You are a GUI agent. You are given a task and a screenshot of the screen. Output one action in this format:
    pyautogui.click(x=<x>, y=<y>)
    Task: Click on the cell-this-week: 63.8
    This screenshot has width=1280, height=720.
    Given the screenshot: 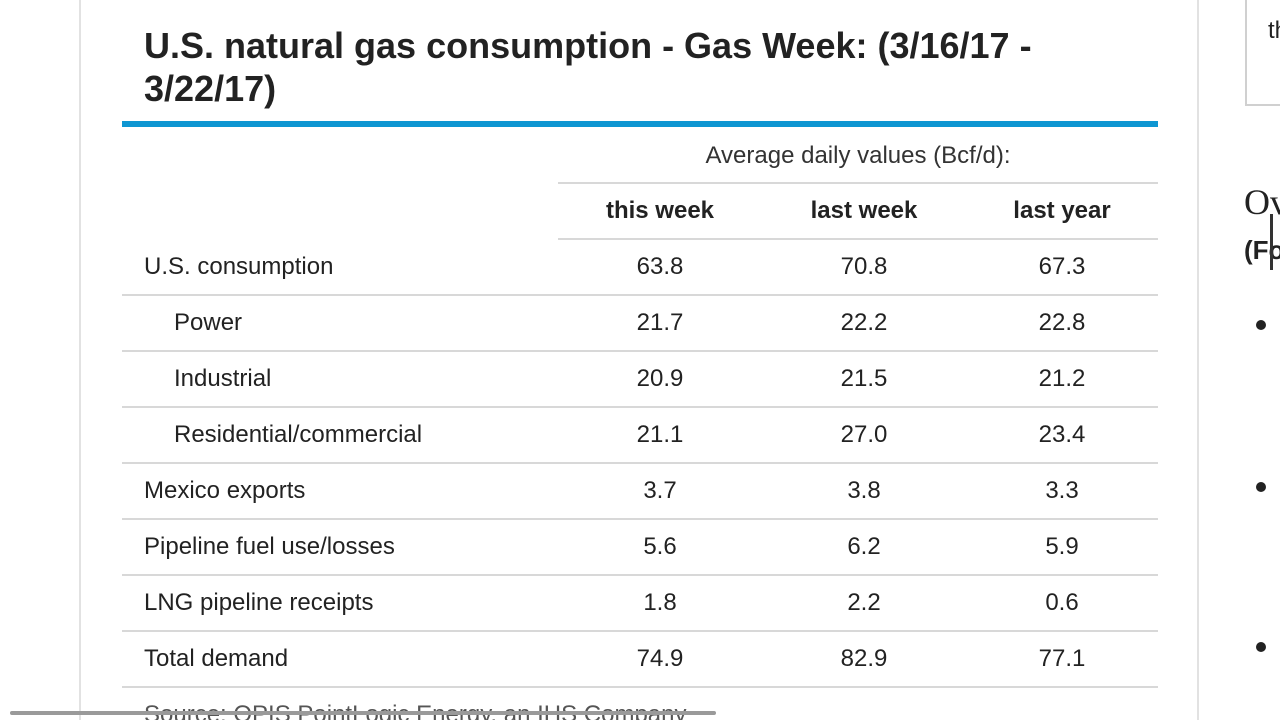 What is the action you would take?
    pyautogui.click(x=660, y=266)
    